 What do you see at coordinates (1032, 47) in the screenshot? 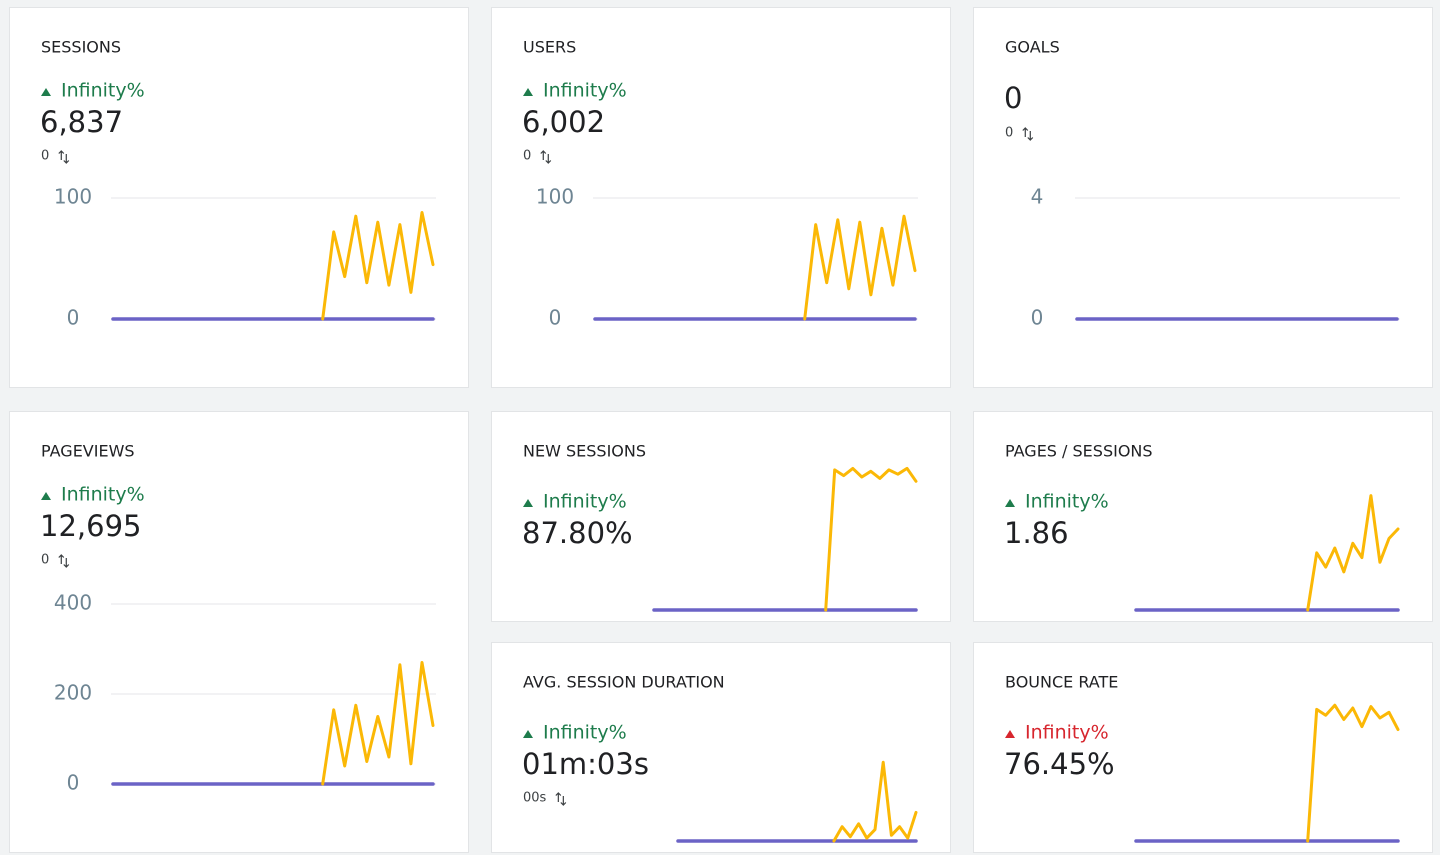
I see `card-title: GOALS` at bounding box center [1032, 47].